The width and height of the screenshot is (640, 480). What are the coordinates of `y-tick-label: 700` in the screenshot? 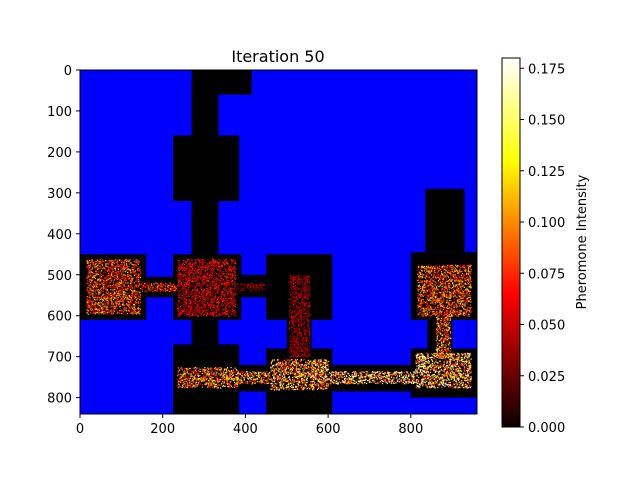 It's located at (59, 358).